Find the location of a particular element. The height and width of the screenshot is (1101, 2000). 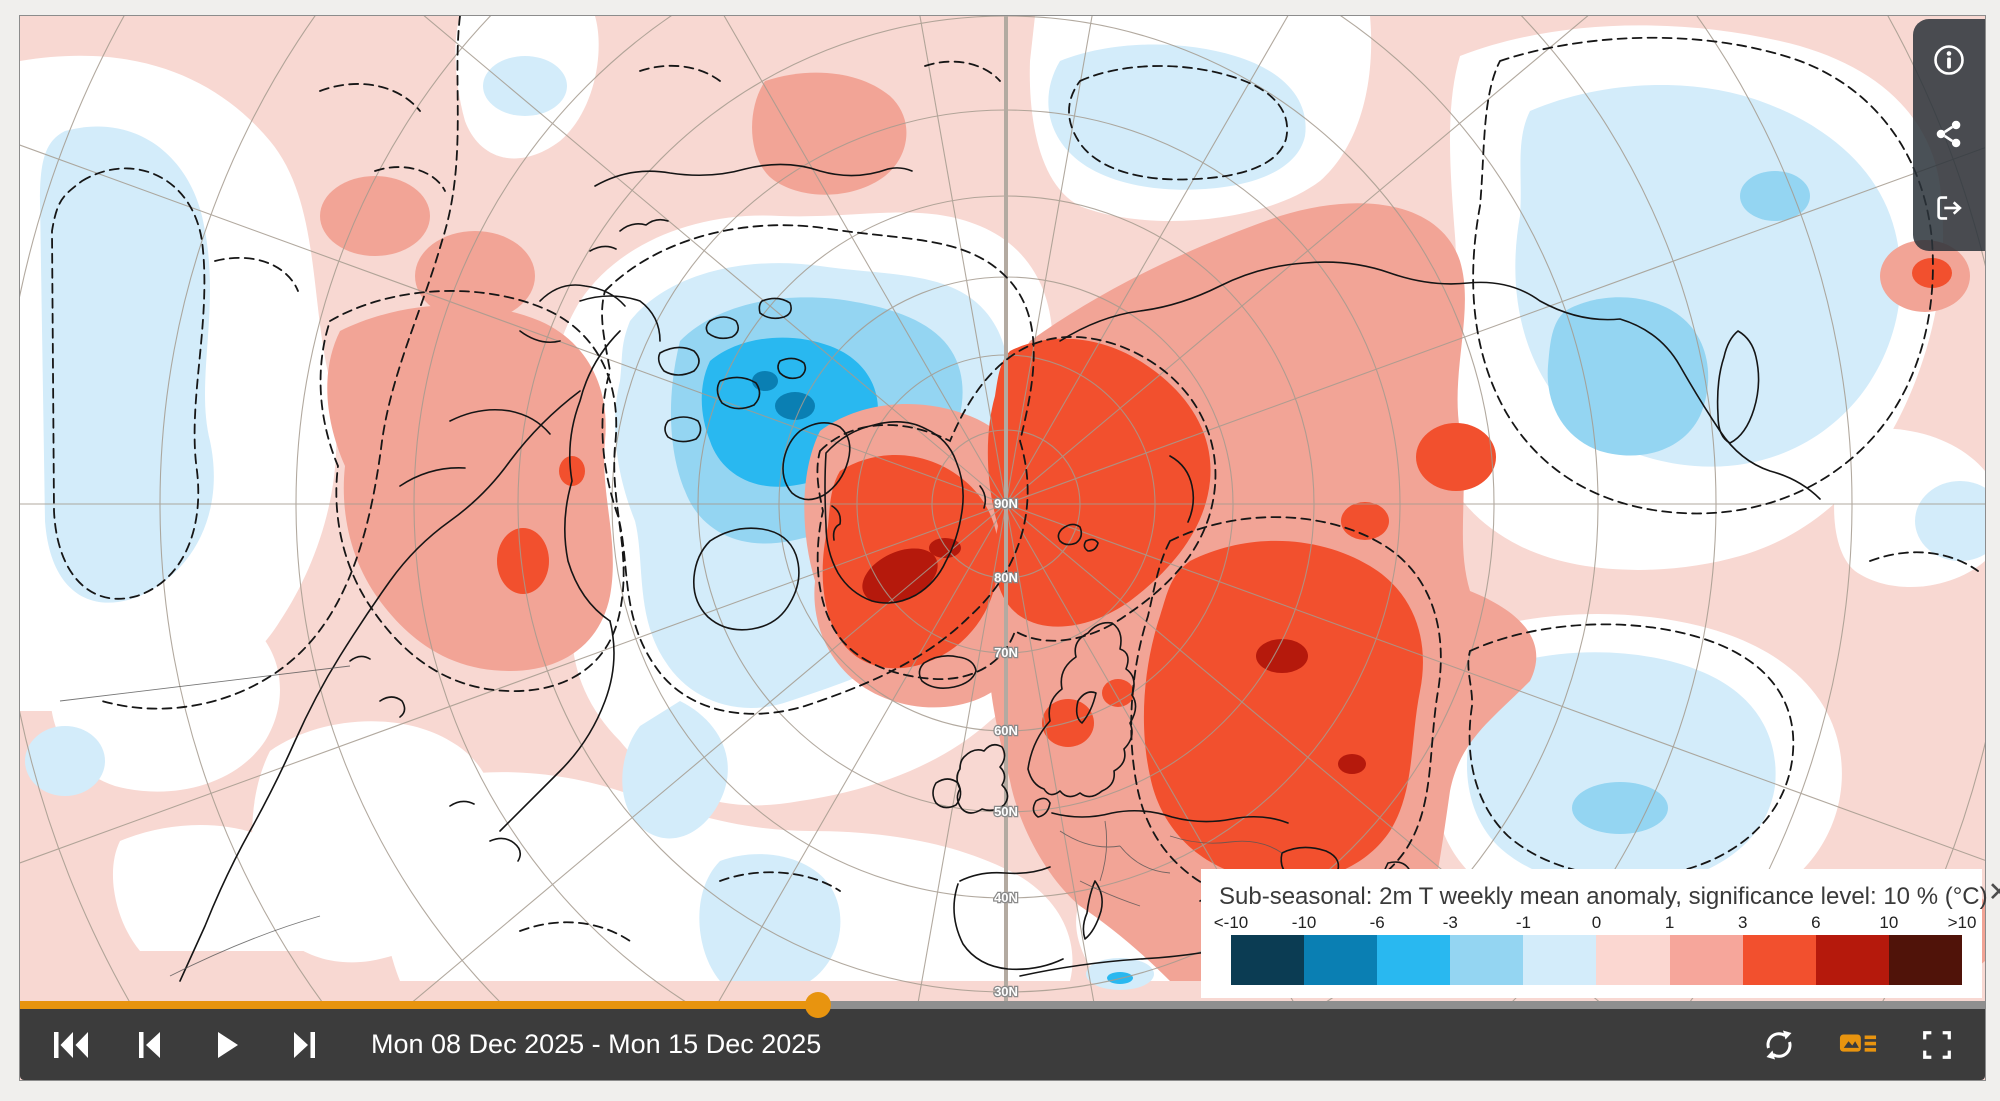

legend-tick-label: 10 is located at coordinates (1889, 922).